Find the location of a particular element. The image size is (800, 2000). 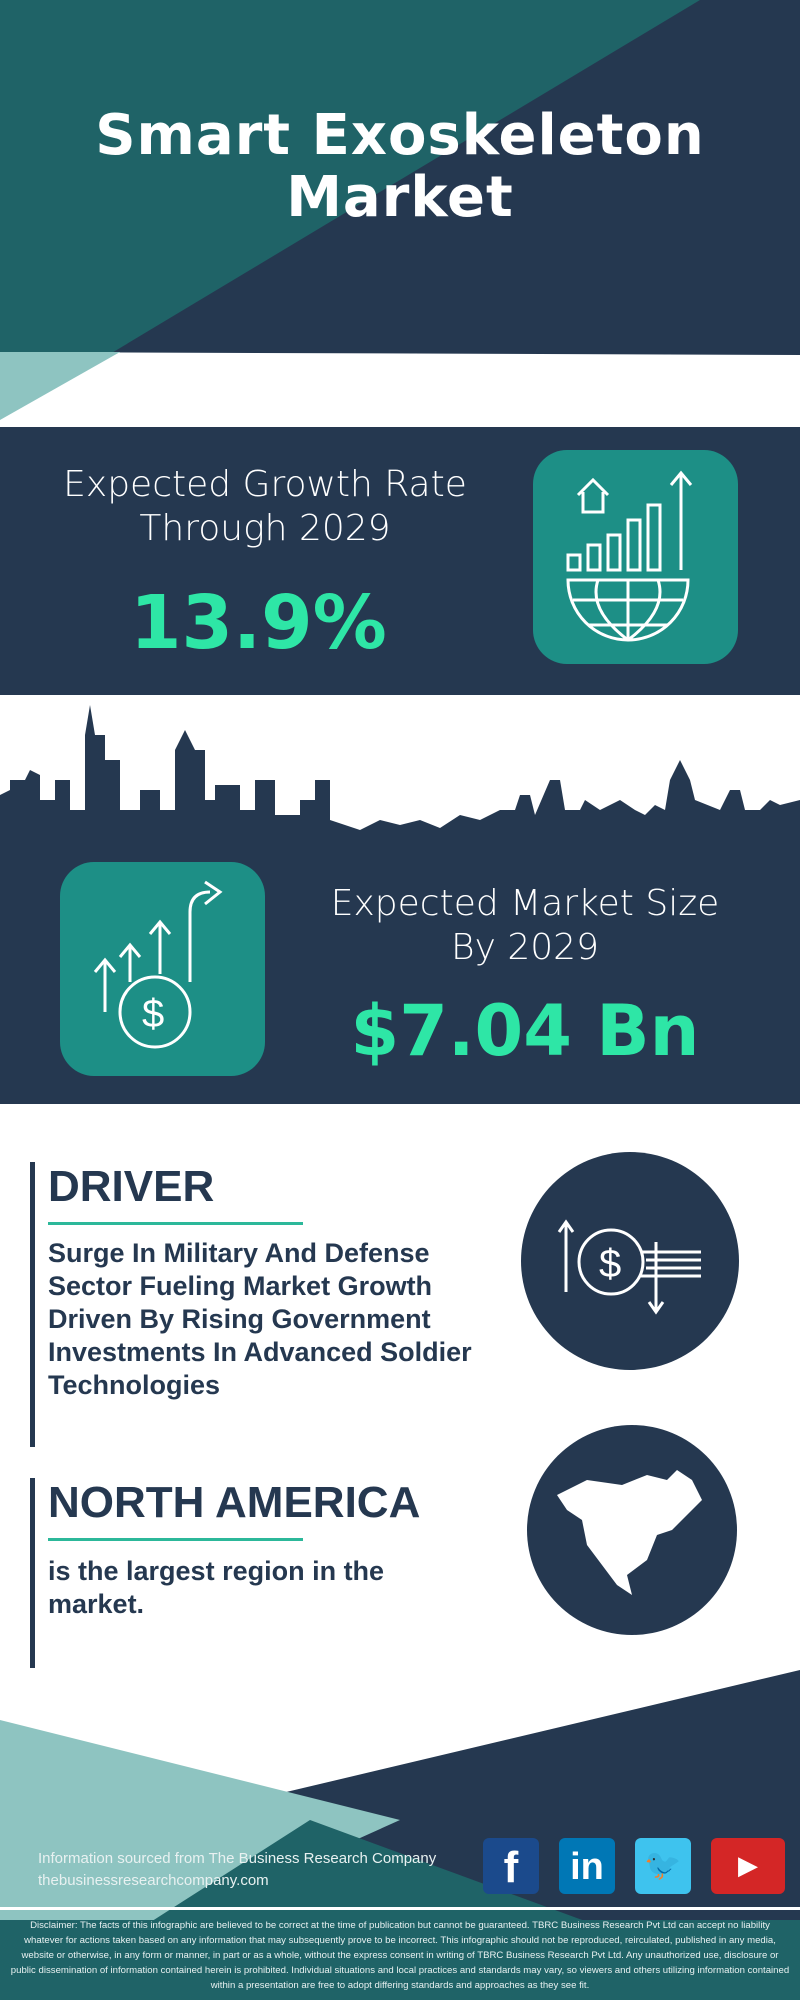

region-text: is the largest region in the market. is located at coordinates (216, 1587).